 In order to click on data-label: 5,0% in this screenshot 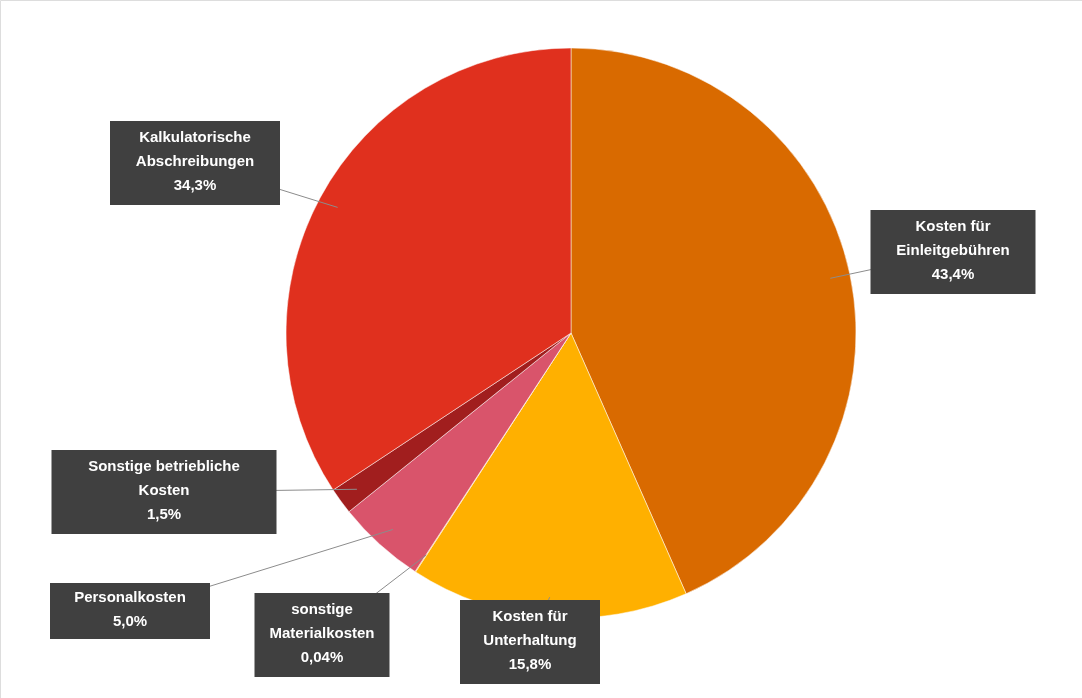, I will do `click(130, 620)`.